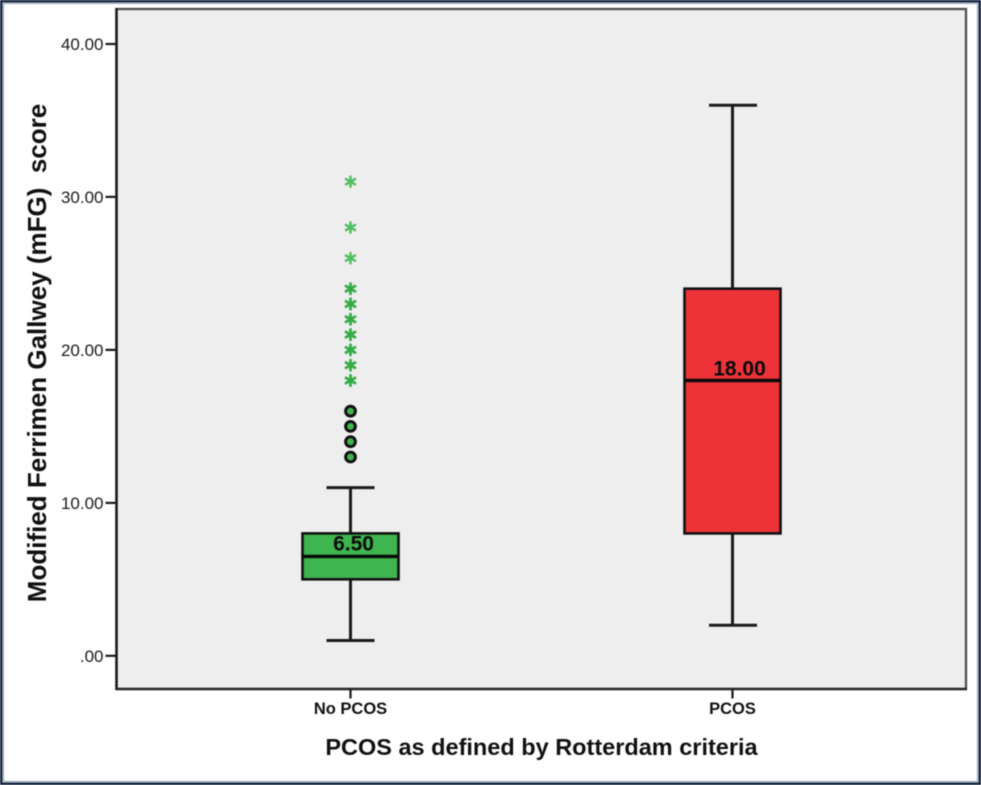 The width and height of the screenshot is (981, 785). I want to click on svg-text: .00, so click(92, 656).